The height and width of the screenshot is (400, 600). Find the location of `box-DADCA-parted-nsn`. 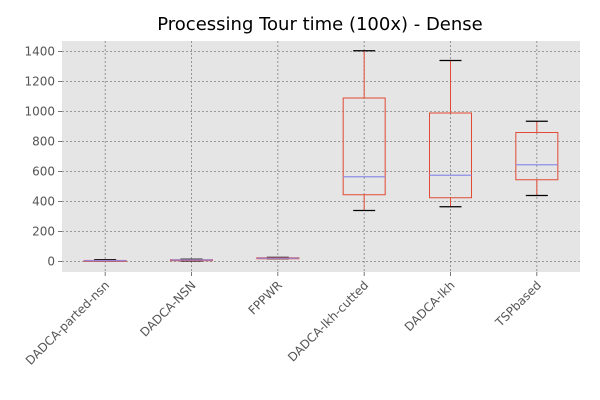

box-DADCA-parted-nsn is located at coordinates (105, 260).